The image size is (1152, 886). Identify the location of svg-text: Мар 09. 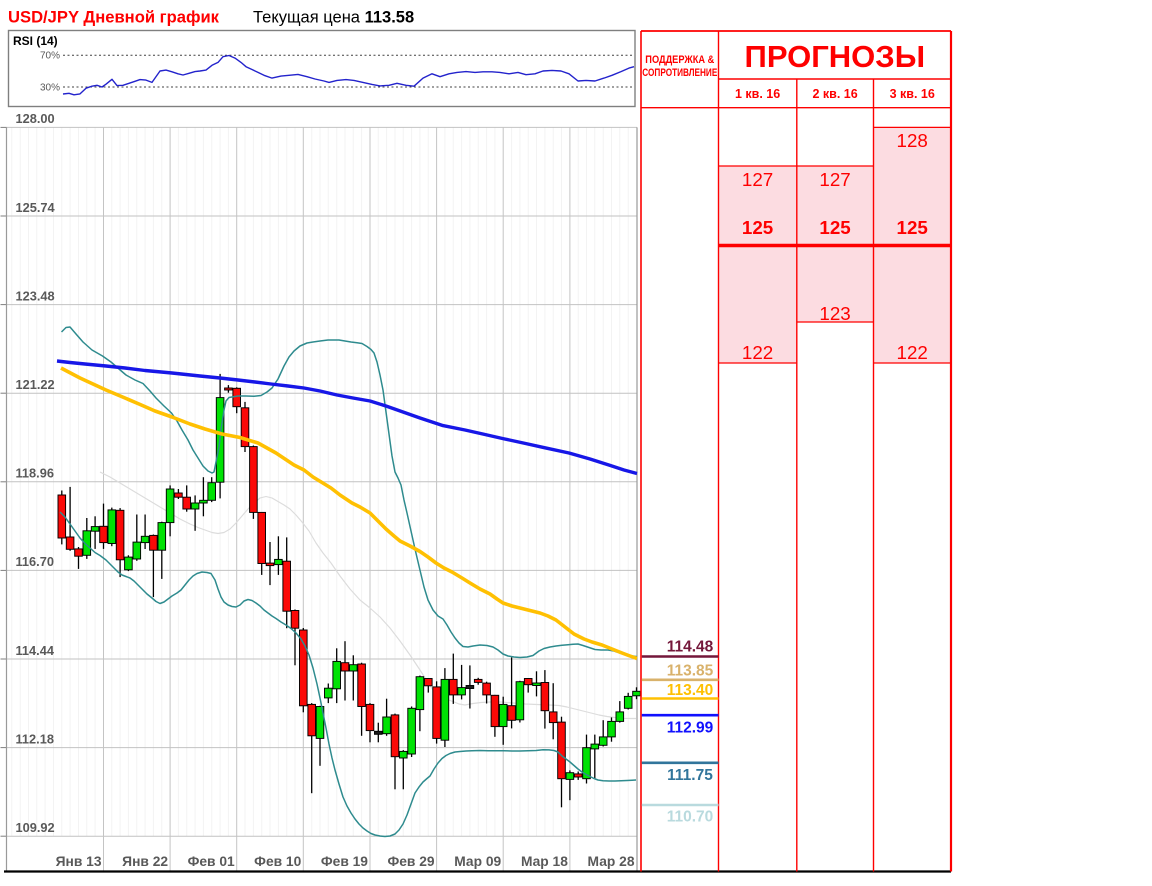
(477, 861).